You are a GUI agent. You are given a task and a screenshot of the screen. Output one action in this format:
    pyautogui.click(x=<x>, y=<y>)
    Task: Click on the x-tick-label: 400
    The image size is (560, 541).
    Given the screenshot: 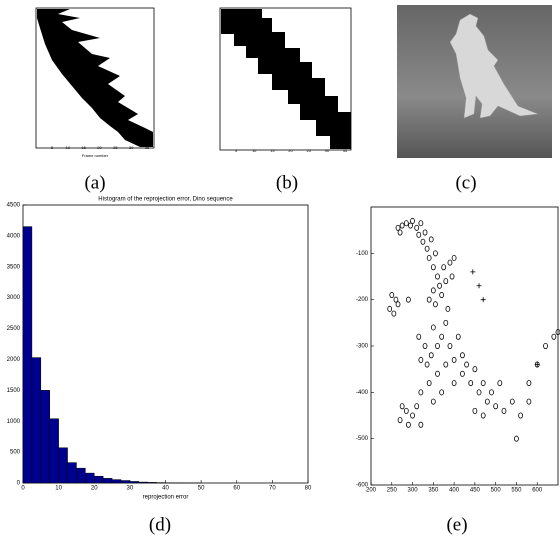 What is the action you would take?
    pyautogui.click(x=454, y=491)
    